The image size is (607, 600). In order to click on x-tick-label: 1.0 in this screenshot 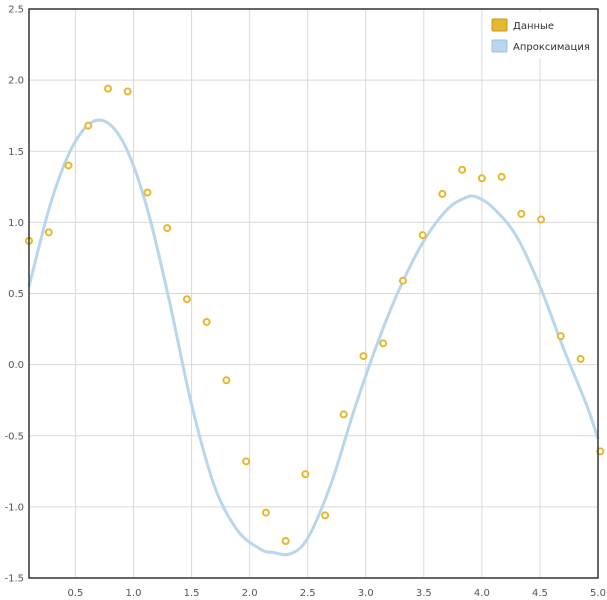, I will do `click(134, 593)`.